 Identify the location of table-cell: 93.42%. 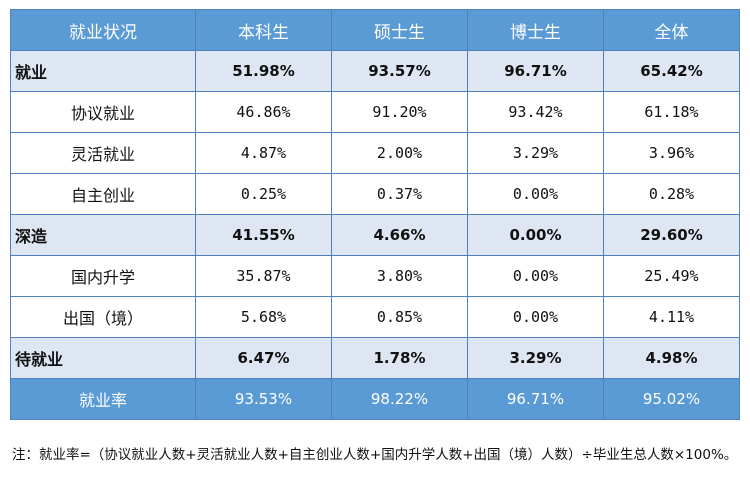
(535, 112).